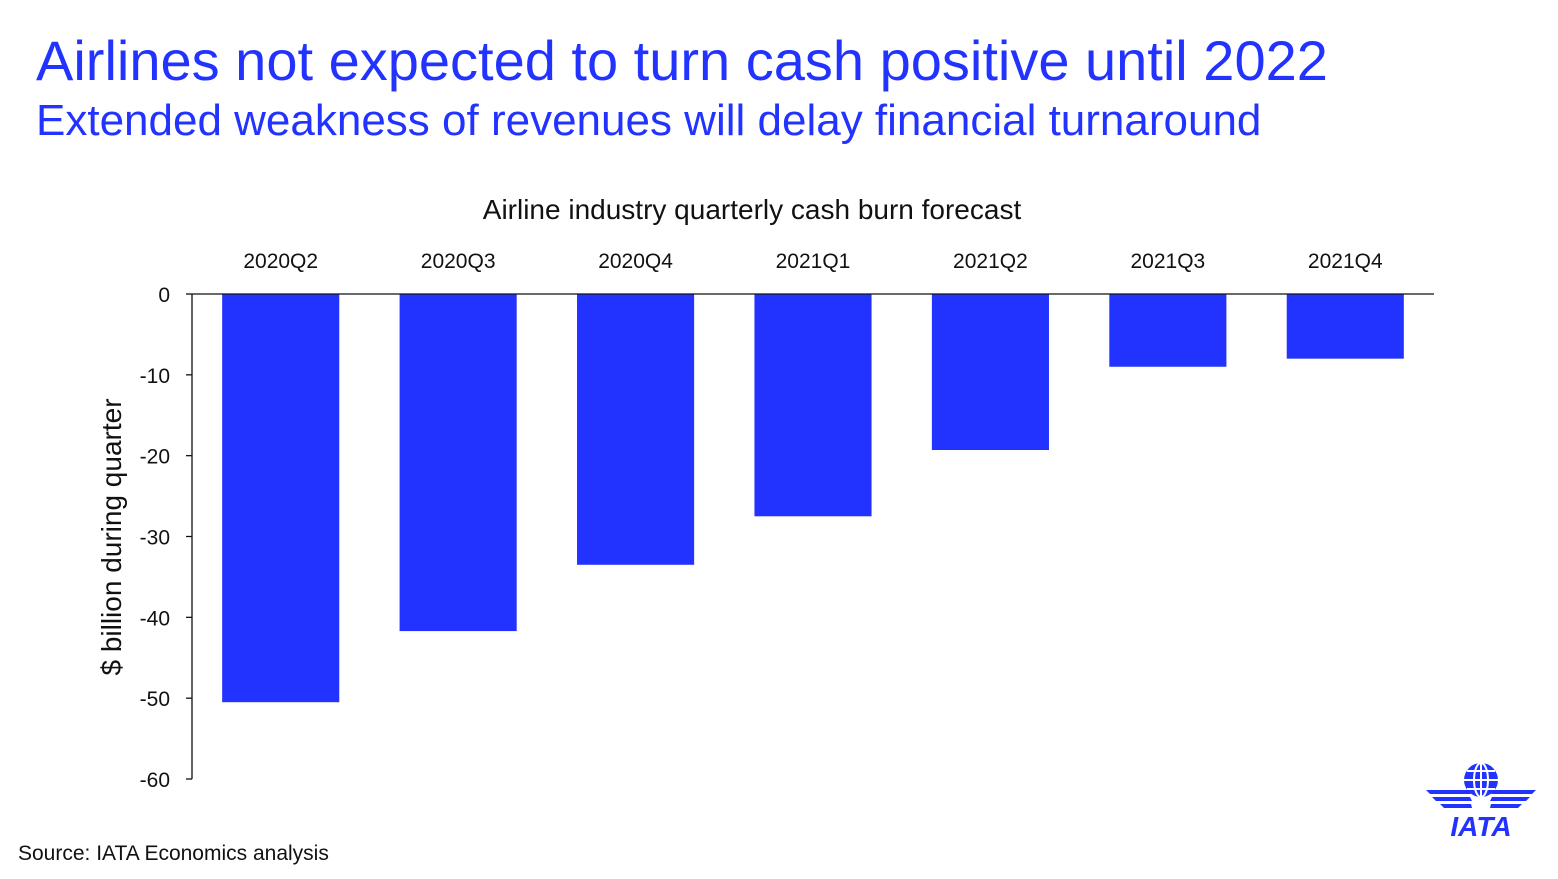  What do you see at coordinates (813, 261) in the screenshot?
I see `x-tick-label: 2021Q1` at bounding box center [813, 261].